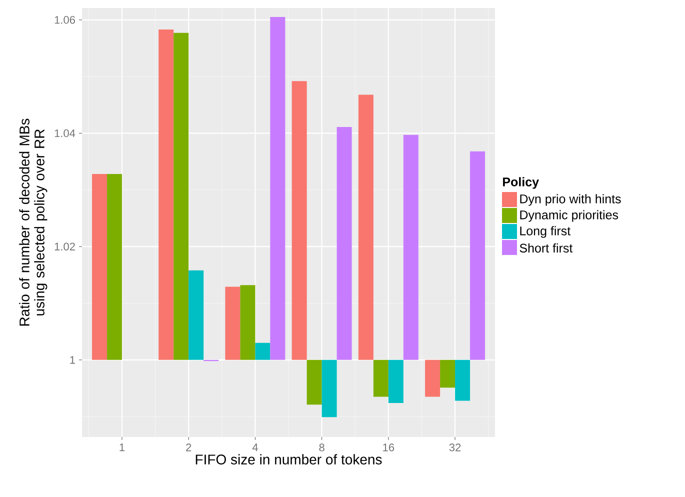 This screenshot has width=685, height=497. Describe the element at coordinates (545, 232) in the screenshot. I see `legend-label: Long first` at that location.